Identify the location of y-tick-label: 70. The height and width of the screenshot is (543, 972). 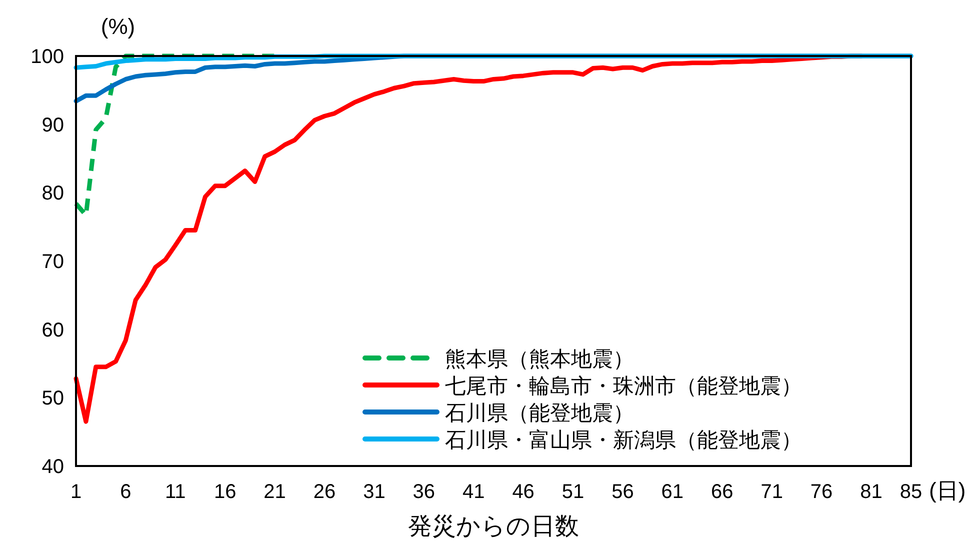
(53, 262).